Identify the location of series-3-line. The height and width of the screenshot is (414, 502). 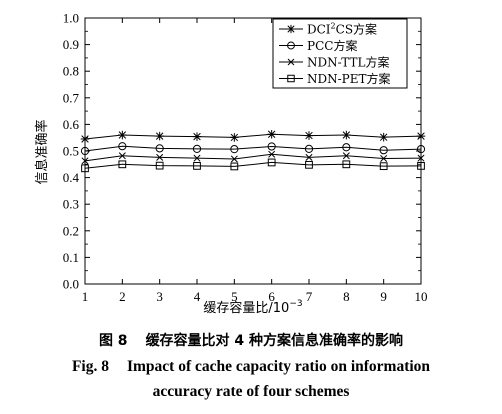
(253, 157).